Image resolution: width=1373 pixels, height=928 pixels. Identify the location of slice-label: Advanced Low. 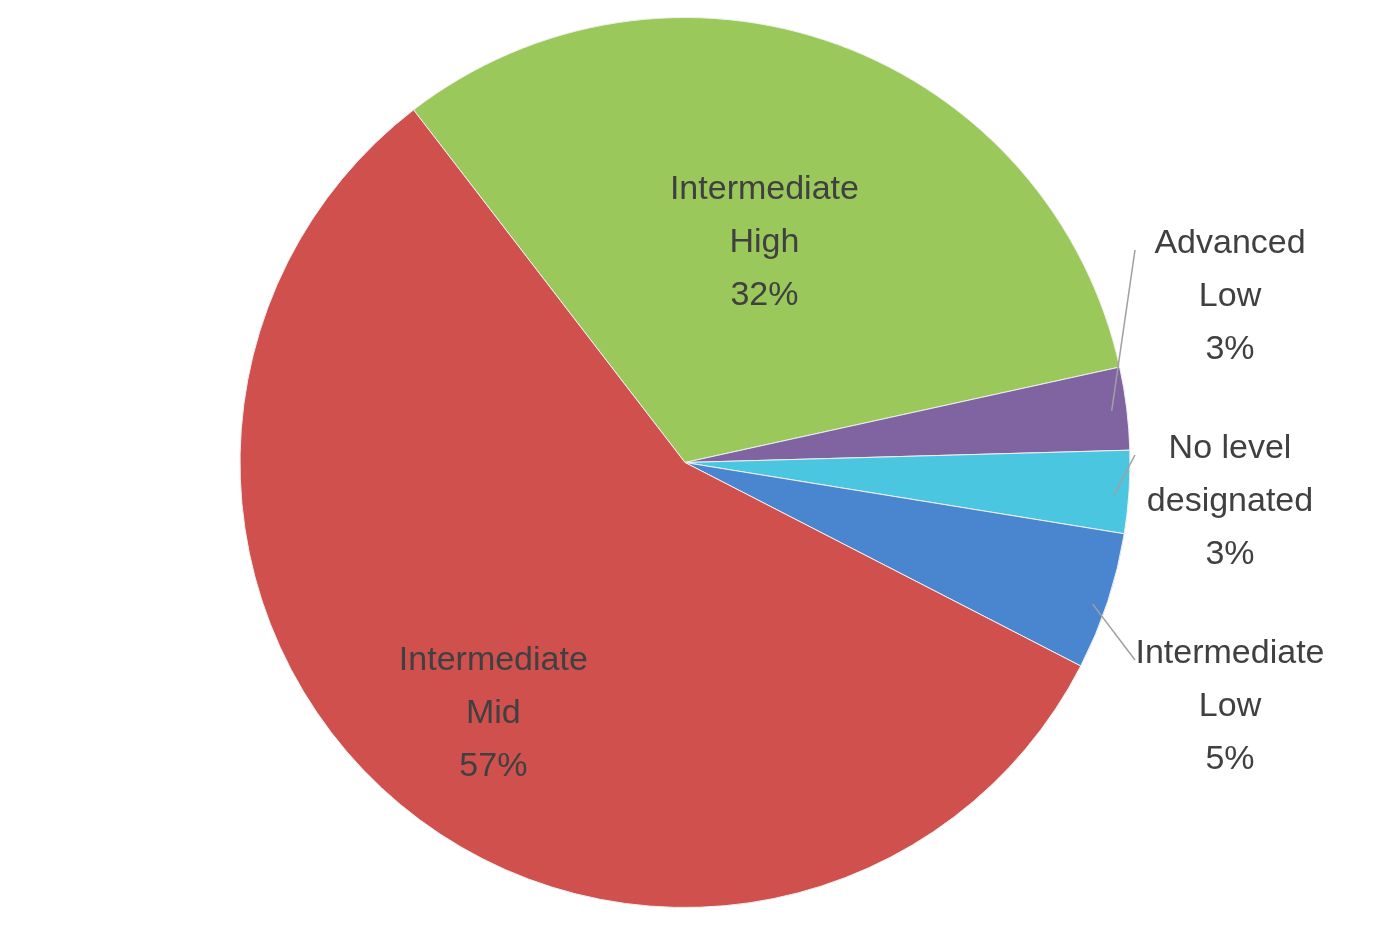
(1230, 267).